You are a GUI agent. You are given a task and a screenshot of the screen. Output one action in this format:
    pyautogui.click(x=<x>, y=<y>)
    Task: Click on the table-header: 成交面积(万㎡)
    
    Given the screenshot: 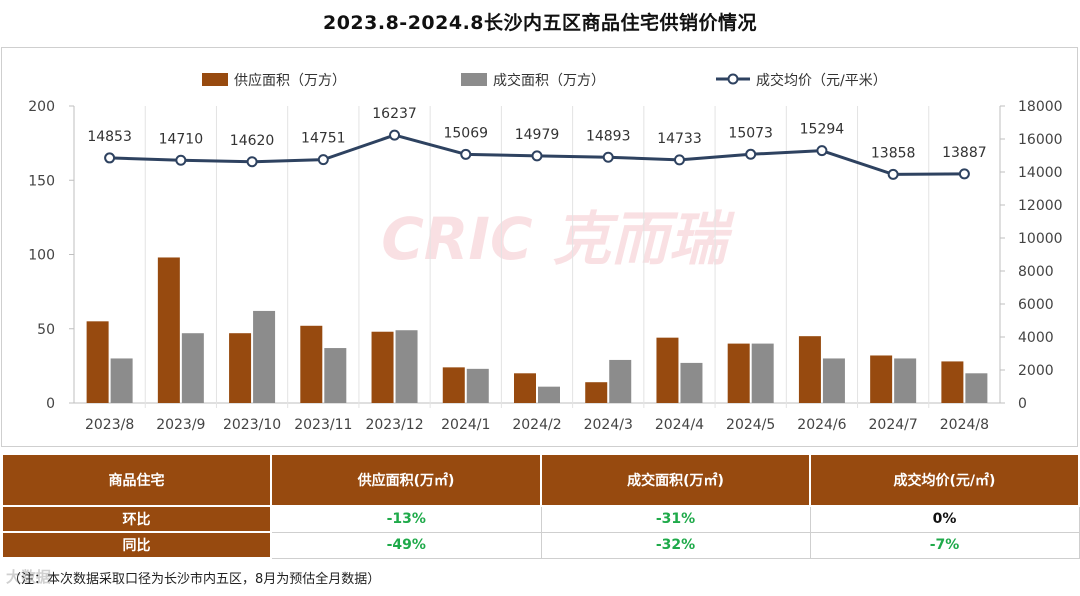 What is the action you would take?
    pyautogui.click(x=675, y=480)
    